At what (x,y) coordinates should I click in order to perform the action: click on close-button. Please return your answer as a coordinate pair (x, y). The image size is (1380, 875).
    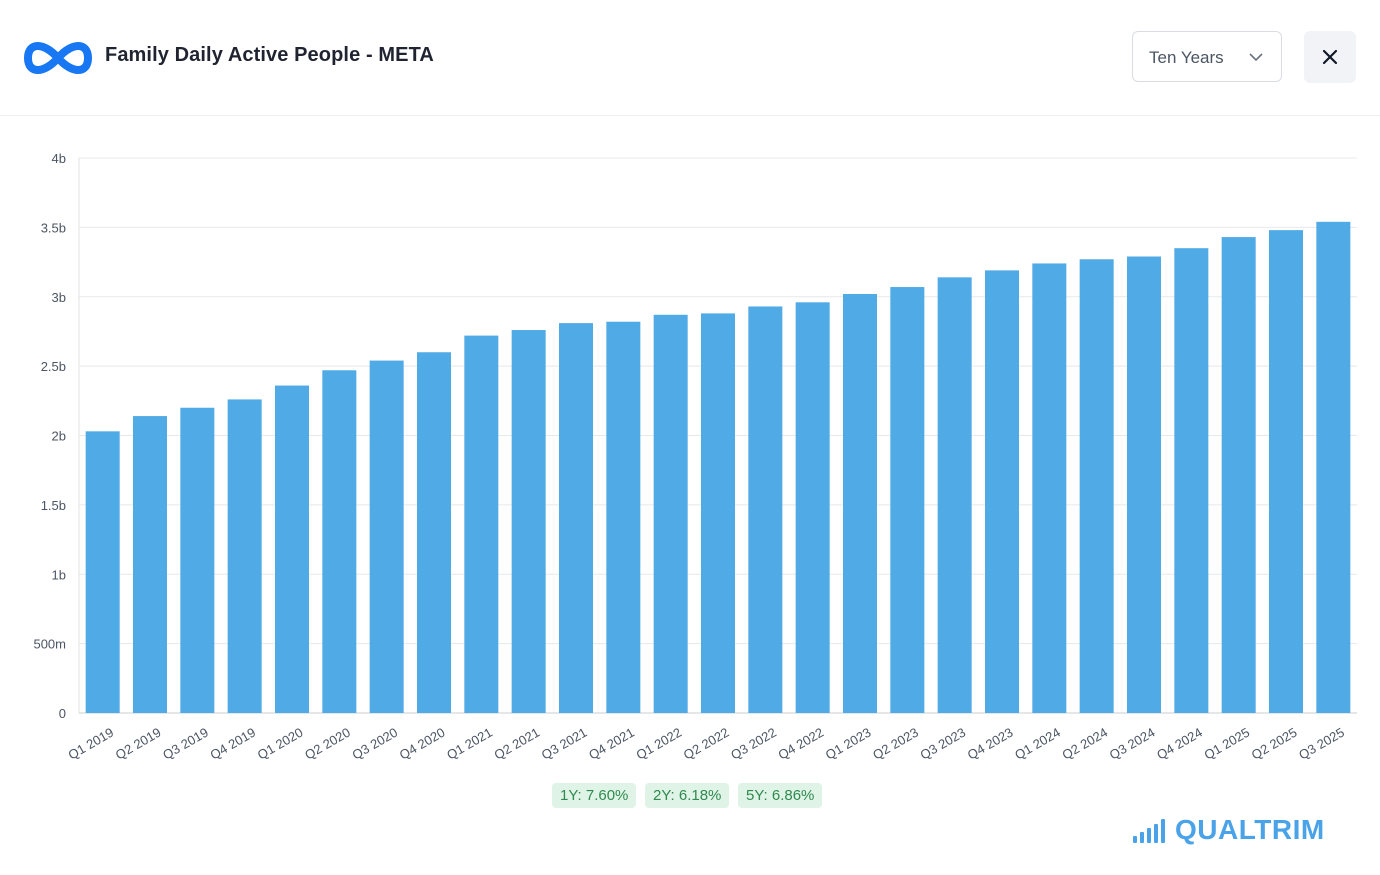
    Looking at the image, I should click on (1330, 57).